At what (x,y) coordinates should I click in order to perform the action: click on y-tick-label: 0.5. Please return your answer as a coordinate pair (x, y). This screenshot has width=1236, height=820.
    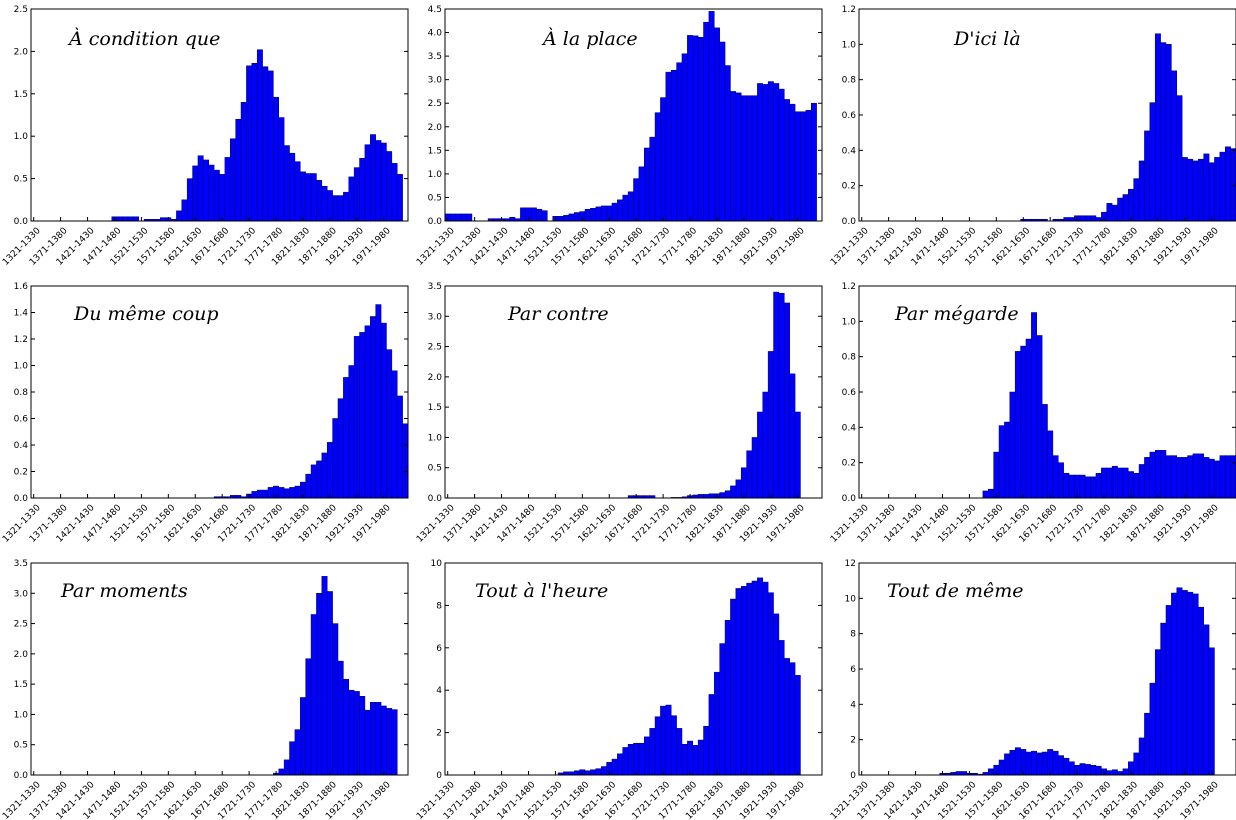
    Looking at the image, I should click on (435, 469).